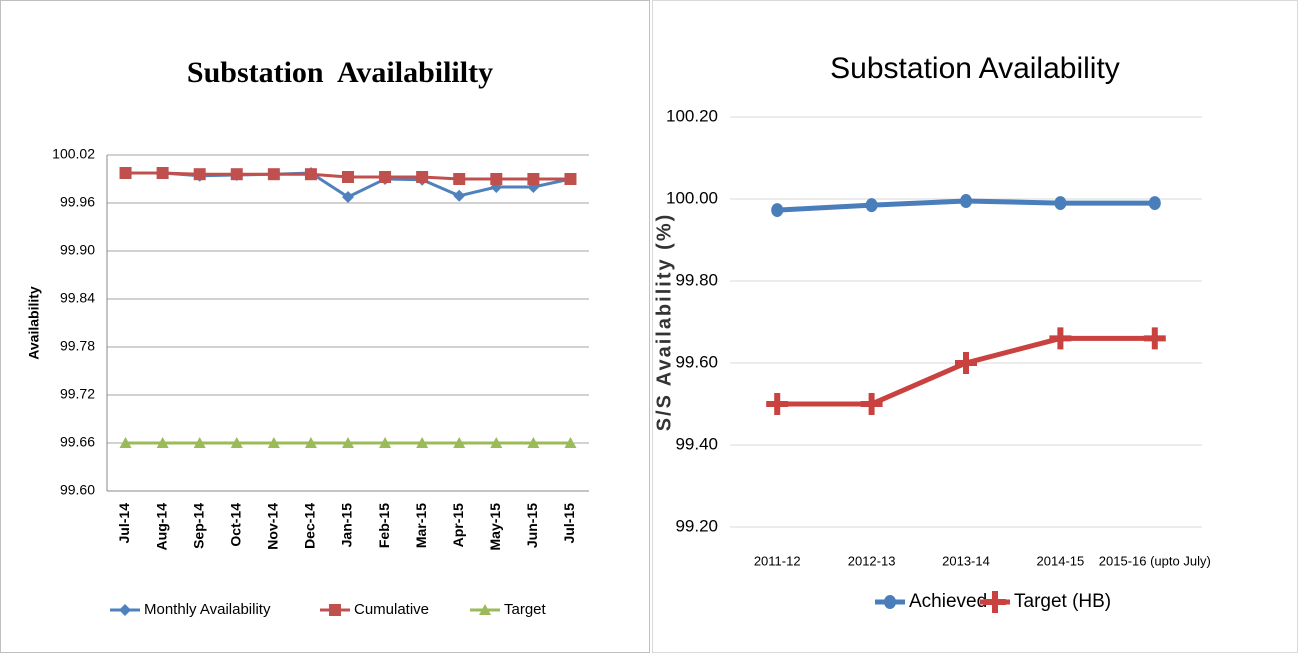 This screenshot has width=1298, height=653. I want to click on y-tick-label: 100.20, so click(692, 115).